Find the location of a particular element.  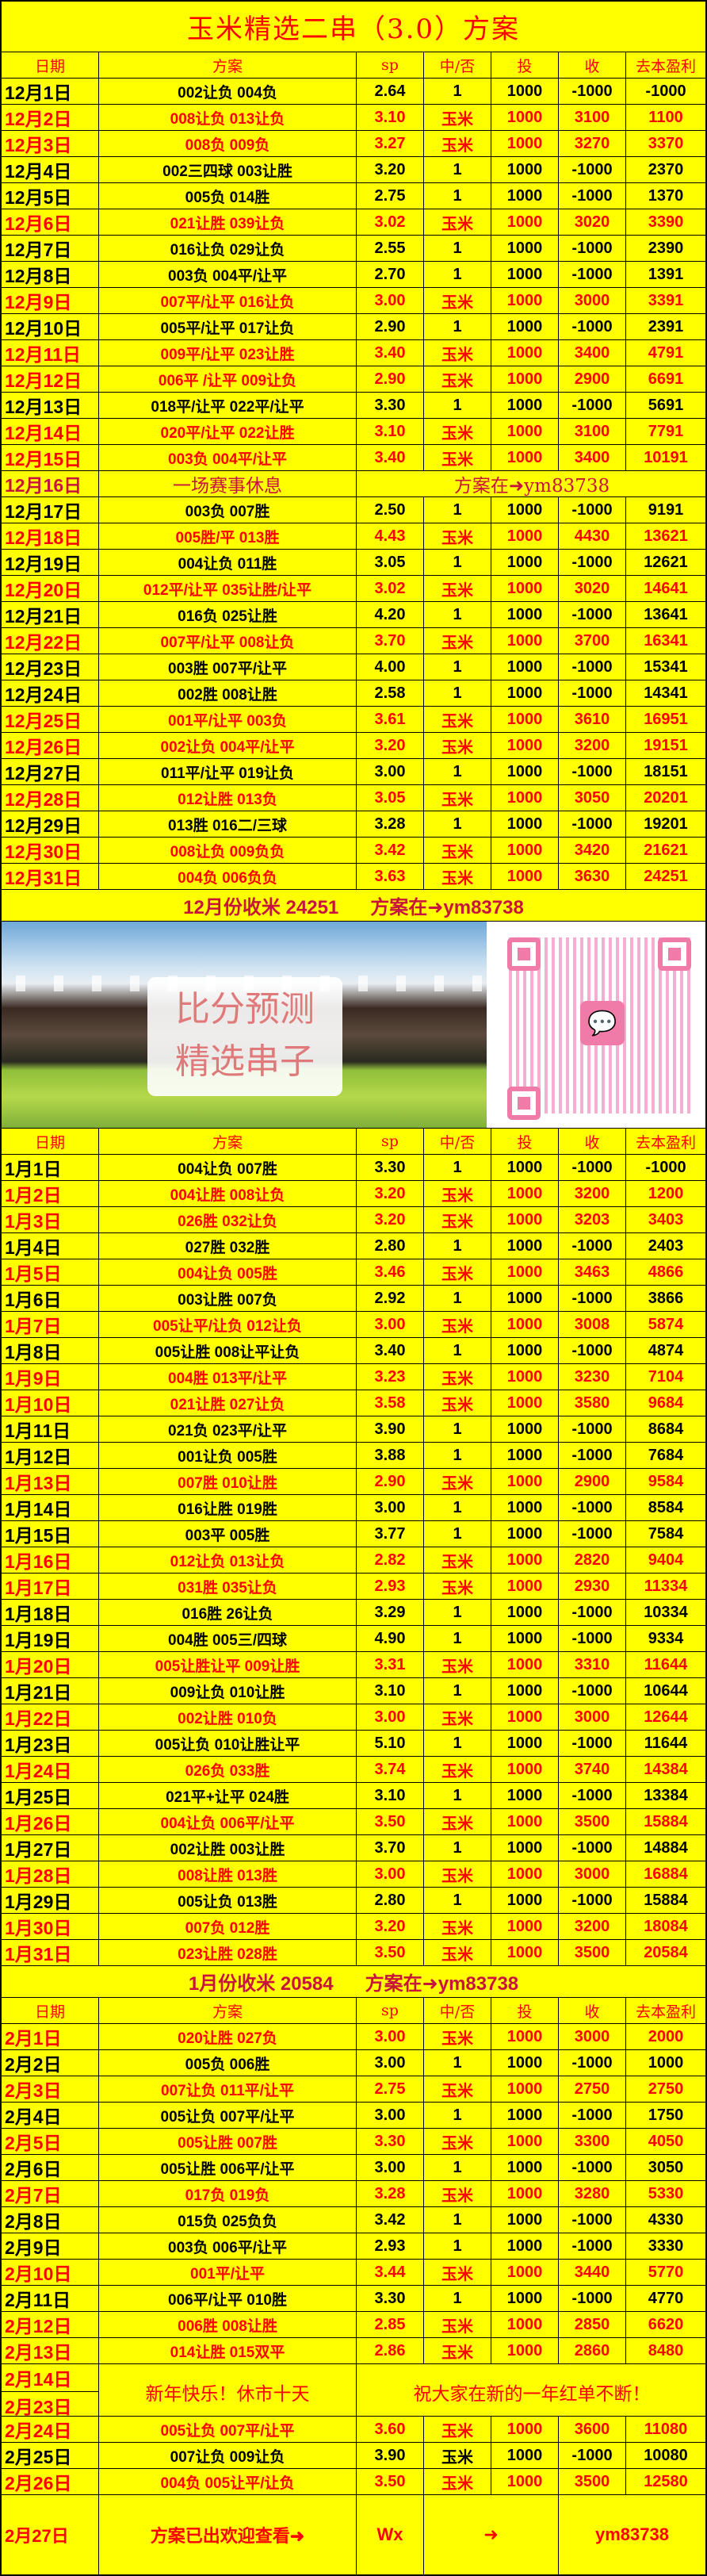

sp-cell: 3.23 is located at coordinates (391, 1377).